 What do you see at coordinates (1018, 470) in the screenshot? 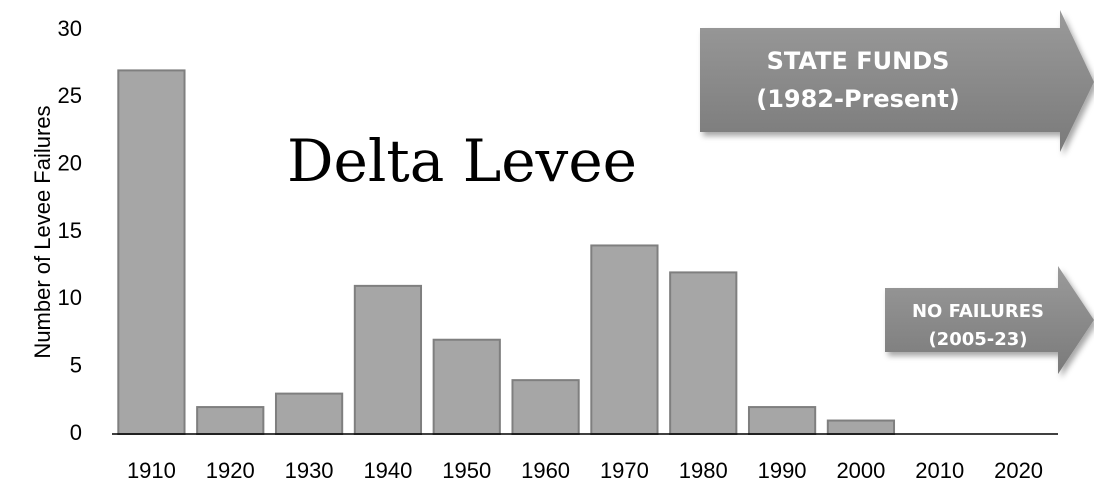
I see `x-tick-label: 2020` at bounding box center [1018, 470].